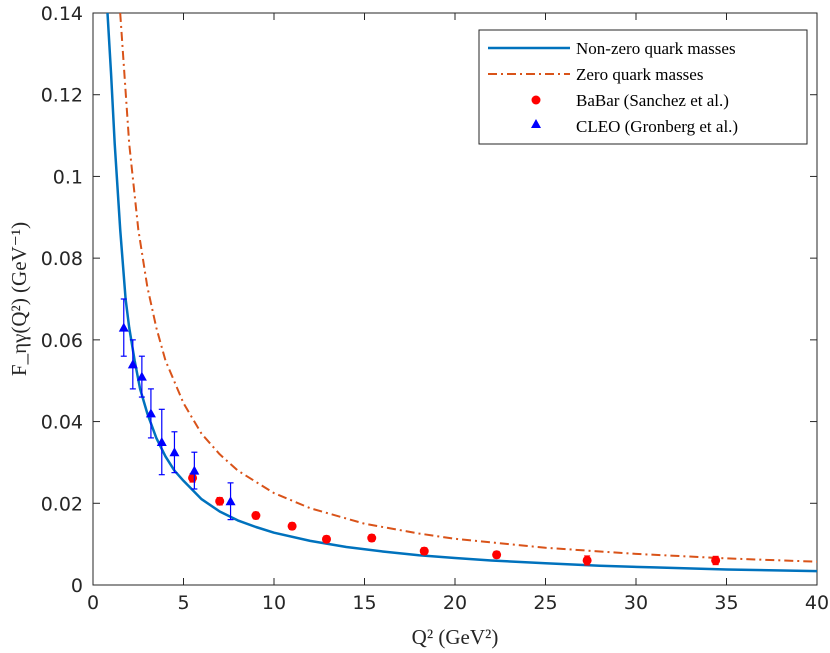  Describe the element at coordinates (656, 48) in the screenshot. I see `legend-label-nonzero: Non-zero quark masses` at that location.